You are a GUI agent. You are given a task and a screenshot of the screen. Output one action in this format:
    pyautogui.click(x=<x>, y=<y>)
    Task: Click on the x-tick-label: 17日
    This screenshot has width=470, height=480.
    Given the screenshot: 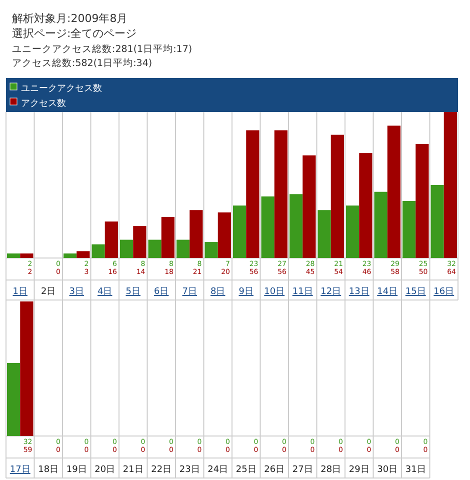 What is the action you would take?
    pyautogui.click(x=20, y=470)
    